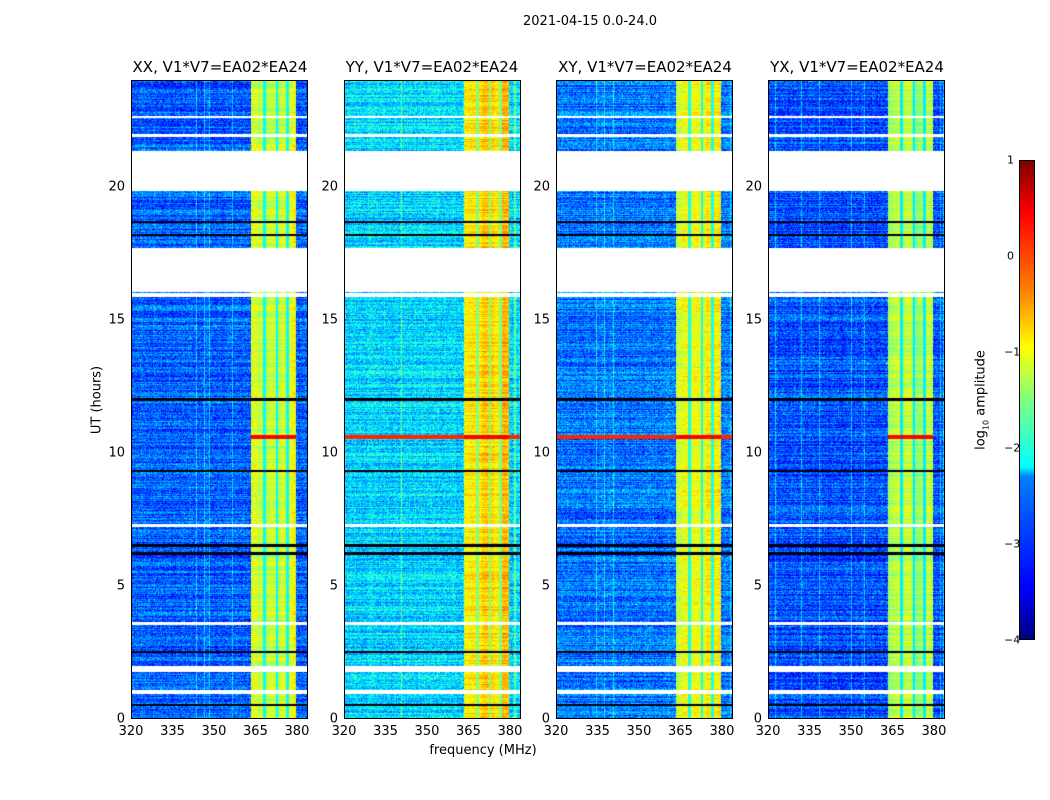 The width and height of the screenshot is (1050, 800). What do you see at coordinates (1012, 448) in the screenshot?
I see `colorbar-tick-label: −2` at bounding box center [1012, 448].